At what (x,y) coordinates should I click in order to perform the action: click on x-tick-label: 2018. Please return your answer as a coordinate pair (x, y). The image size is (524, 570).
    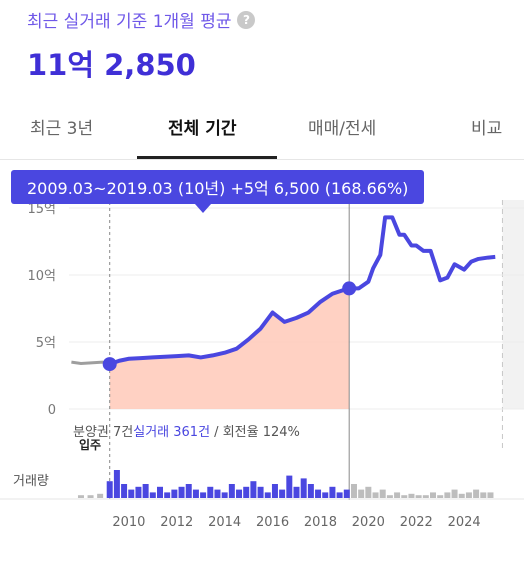
    Looking at the image, I should click on (320, 522).